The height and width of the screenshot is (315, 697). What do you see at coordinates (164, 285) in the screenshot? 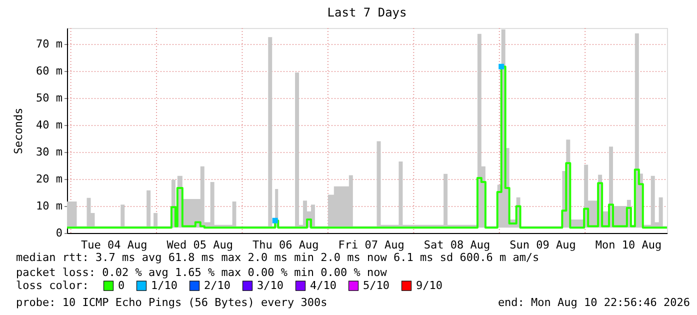
I see `legend-label: 1/10` at bounding box center [164, 285].